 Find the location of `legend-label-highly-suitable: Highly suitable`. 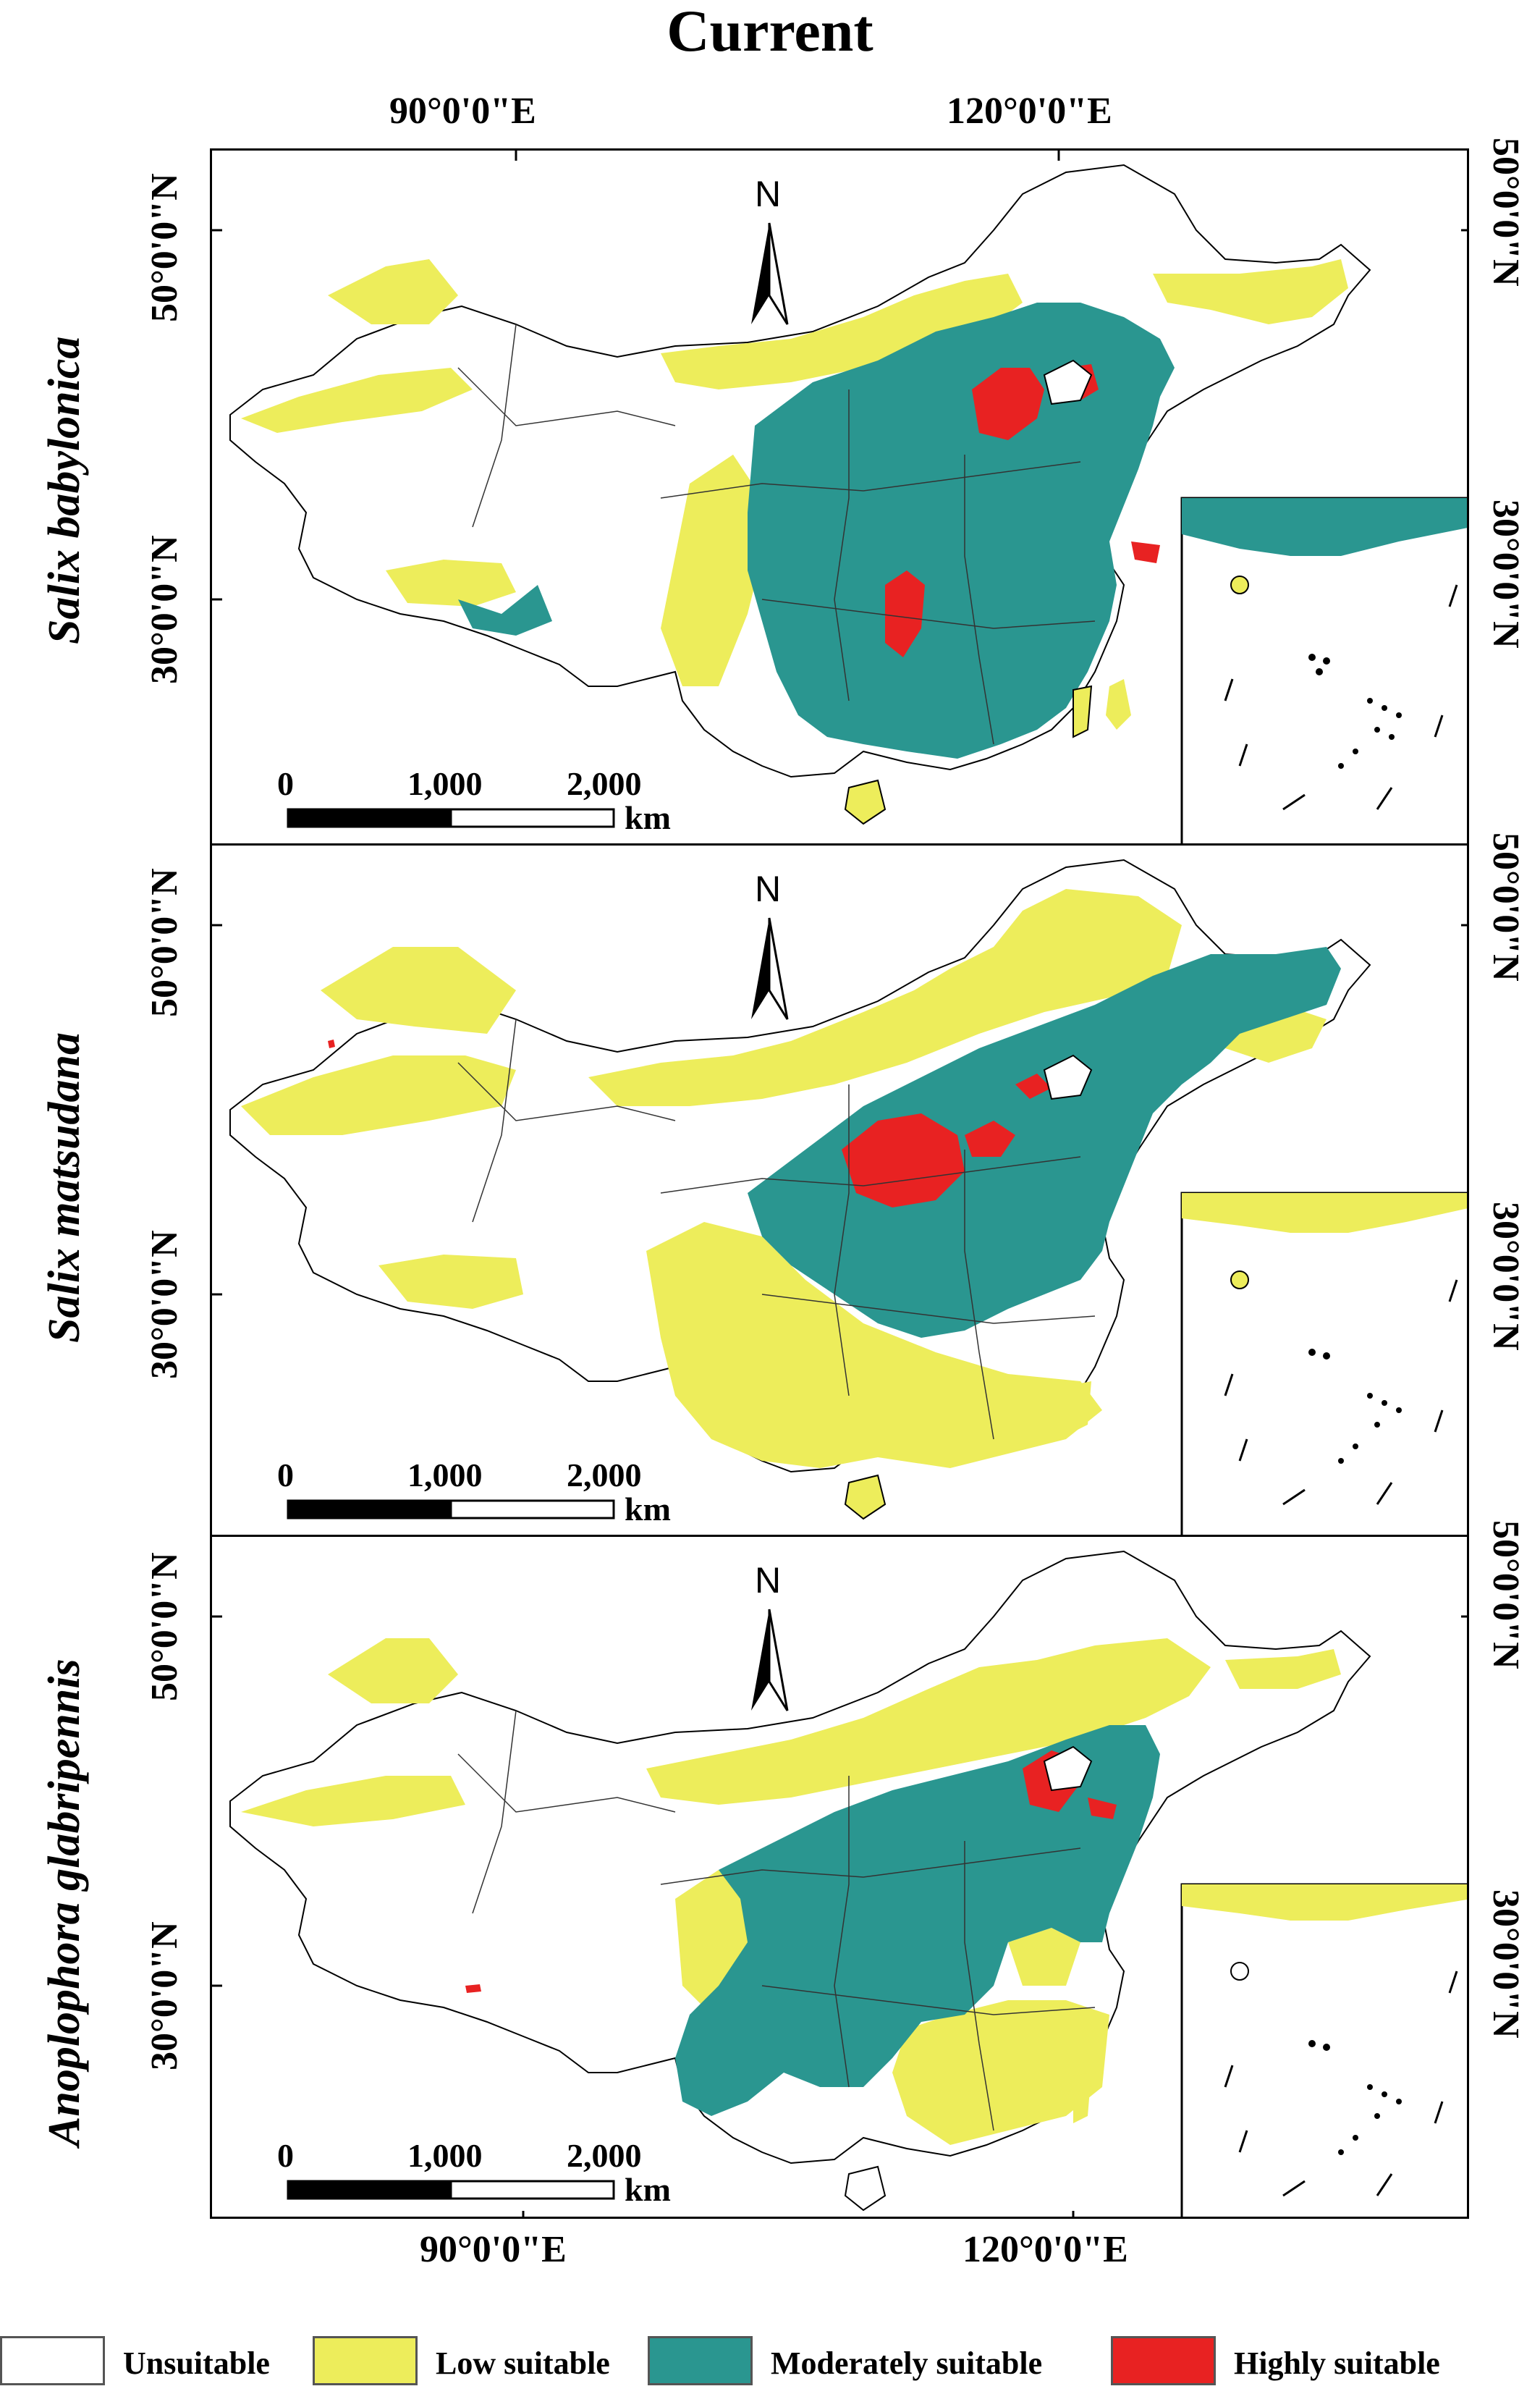

legend-label-highly-suitable: Highly suitable is located at coordinates (1337, 2363).